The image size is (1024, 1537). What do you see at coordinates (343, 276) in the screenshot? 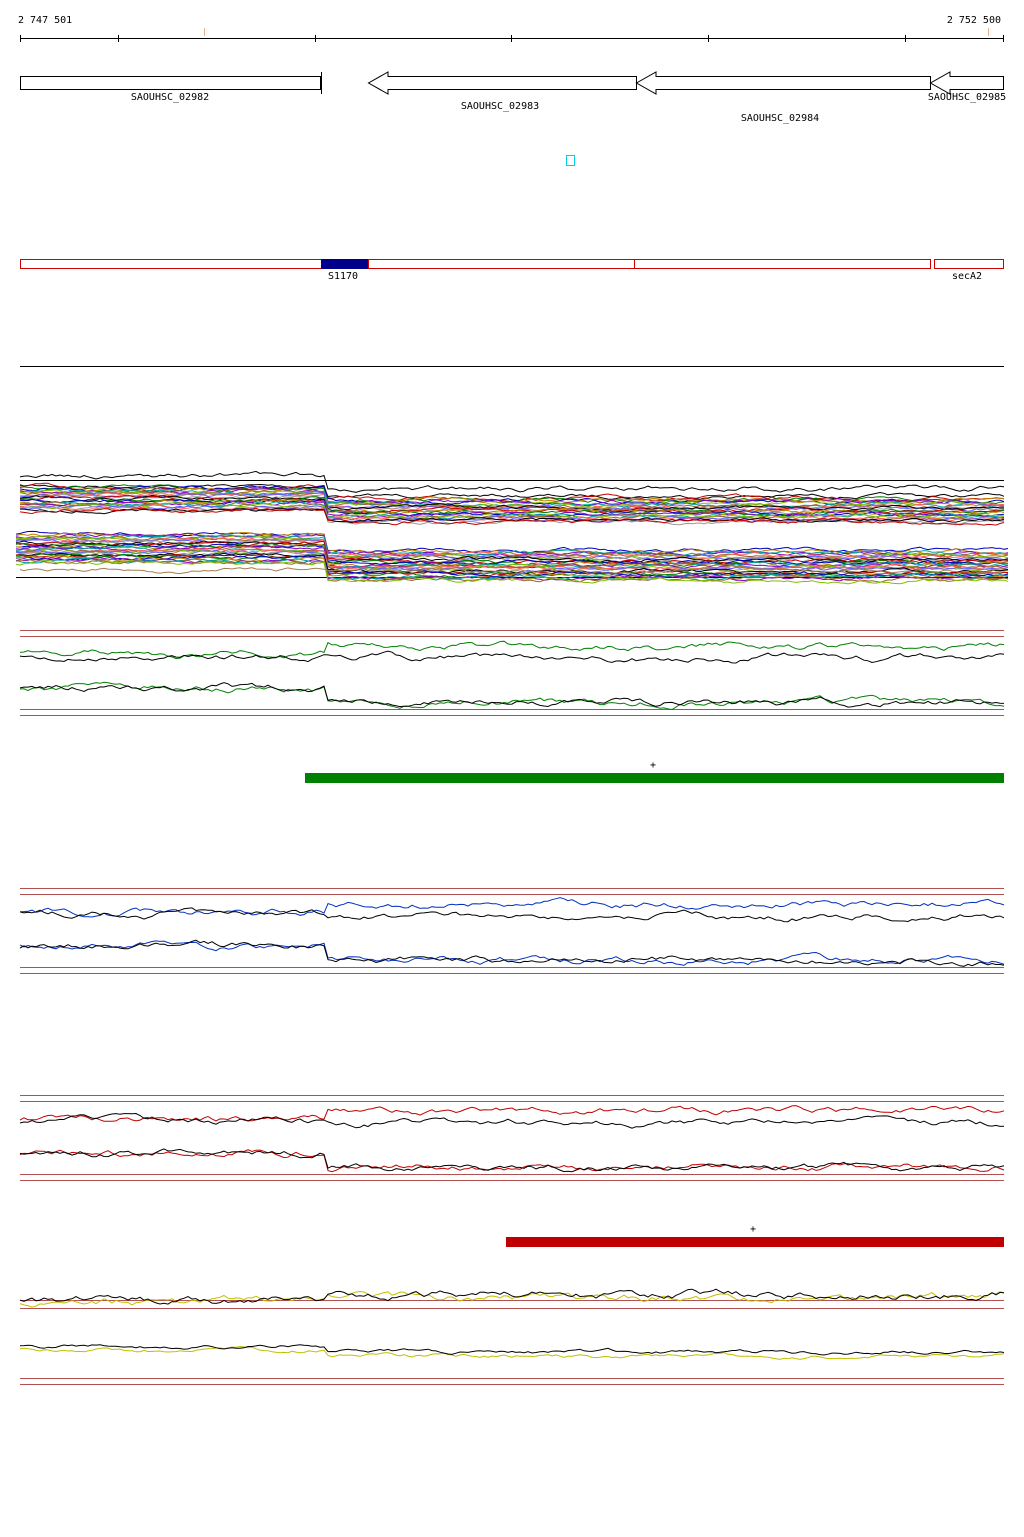
I see `feature-label: S1170` at bounding box center [343, 276].